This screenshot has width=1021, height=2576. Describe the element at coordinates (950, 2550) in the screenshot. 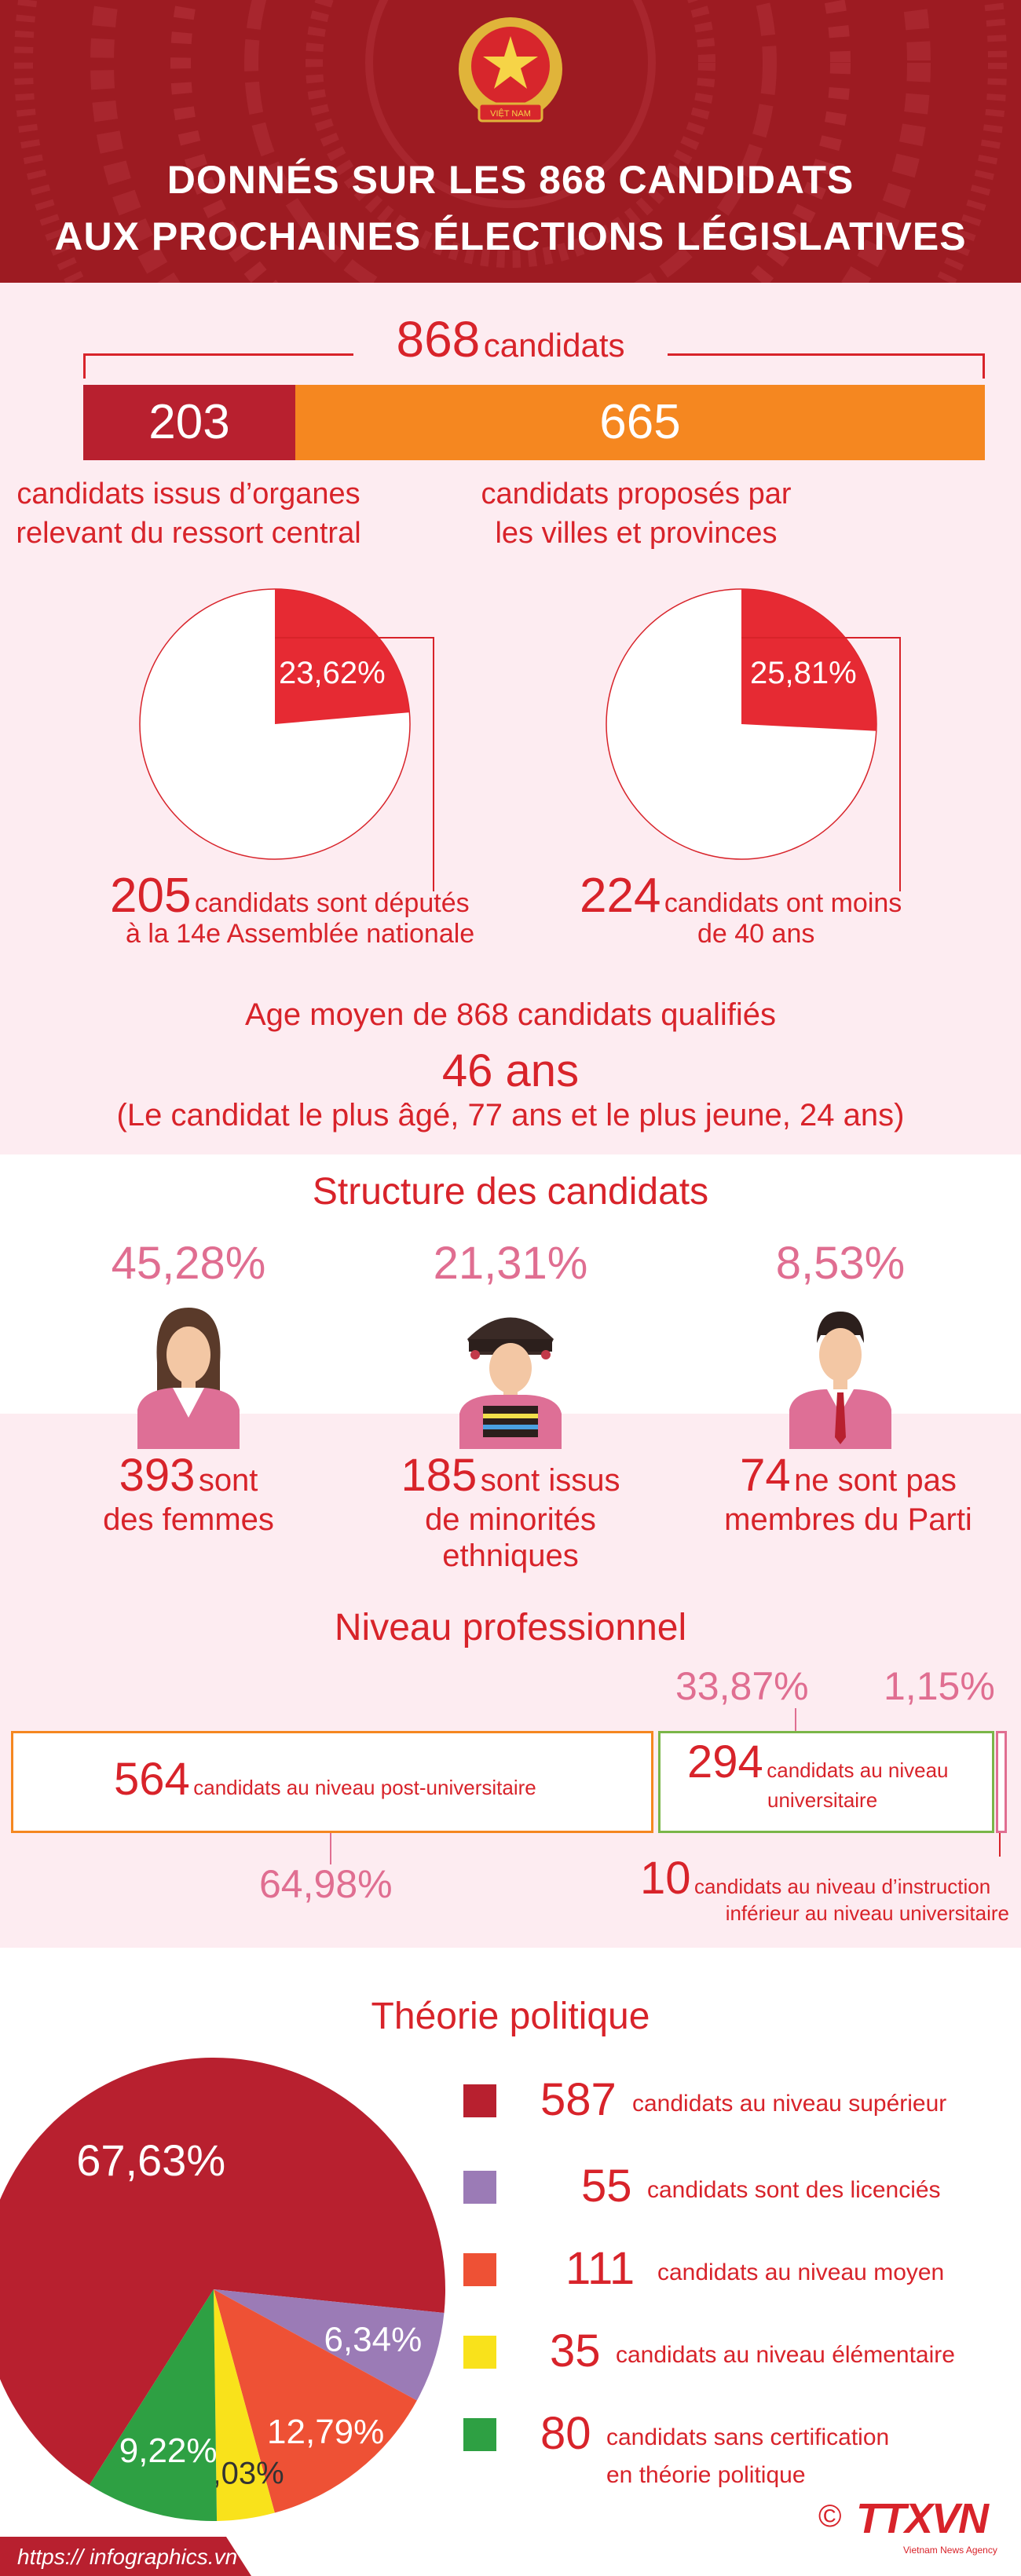

I see `ttxvn-logo-subtext: Vietnam News Agency` at that location.